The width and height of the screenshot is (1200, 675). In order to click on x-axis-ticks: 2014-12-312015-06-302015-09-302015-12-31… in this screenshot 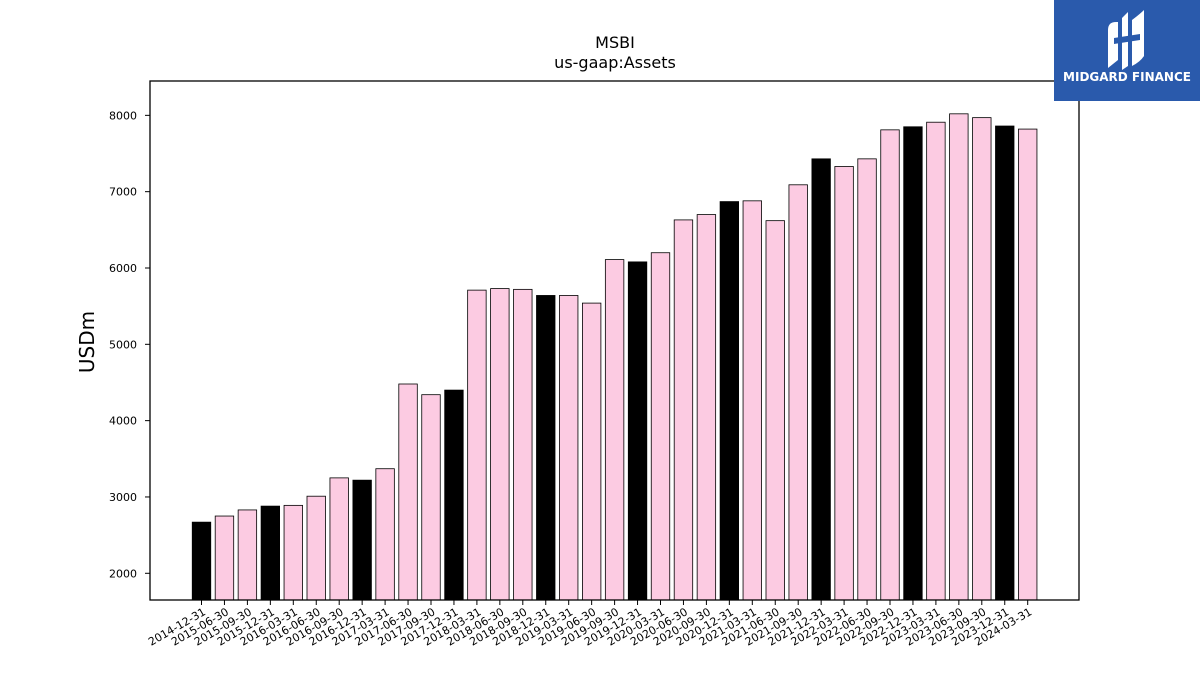, I will do `click(590, 624)`.